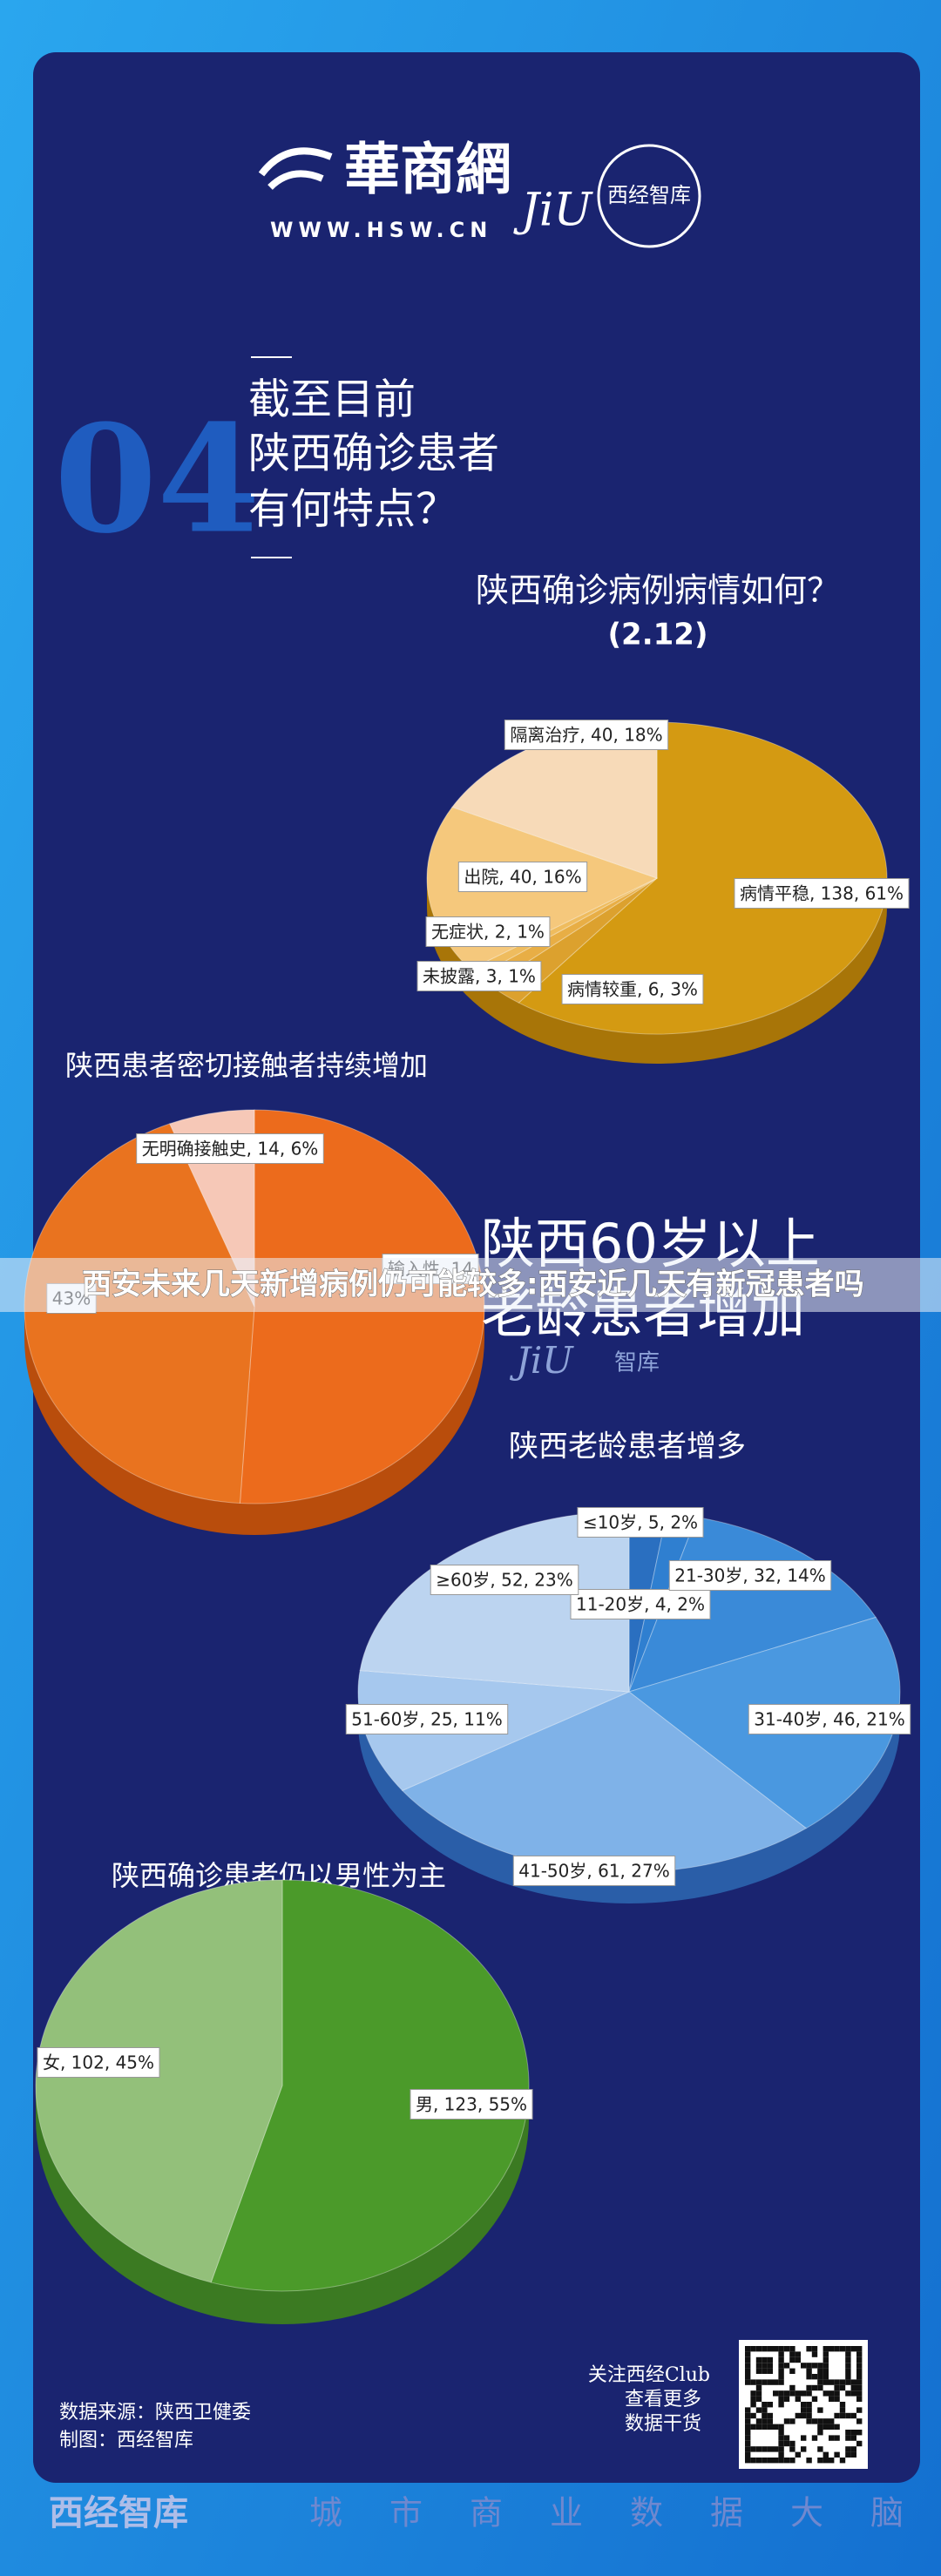 Image resolution: width=941 pixels, height=2576 pixels. What do you see at coordinates (353, 509) in the screenshot?
I see `intro-line: 有何特点？` at bounding box center [353, 509].